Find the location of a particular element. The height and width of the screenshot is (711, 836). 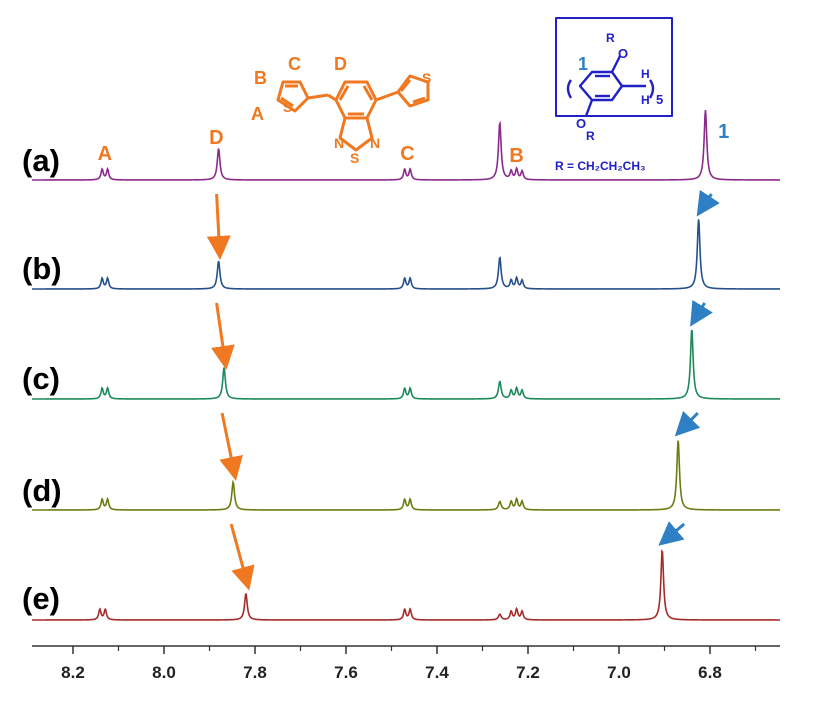

trace-label: (d) is located at coordinates (42, 490).